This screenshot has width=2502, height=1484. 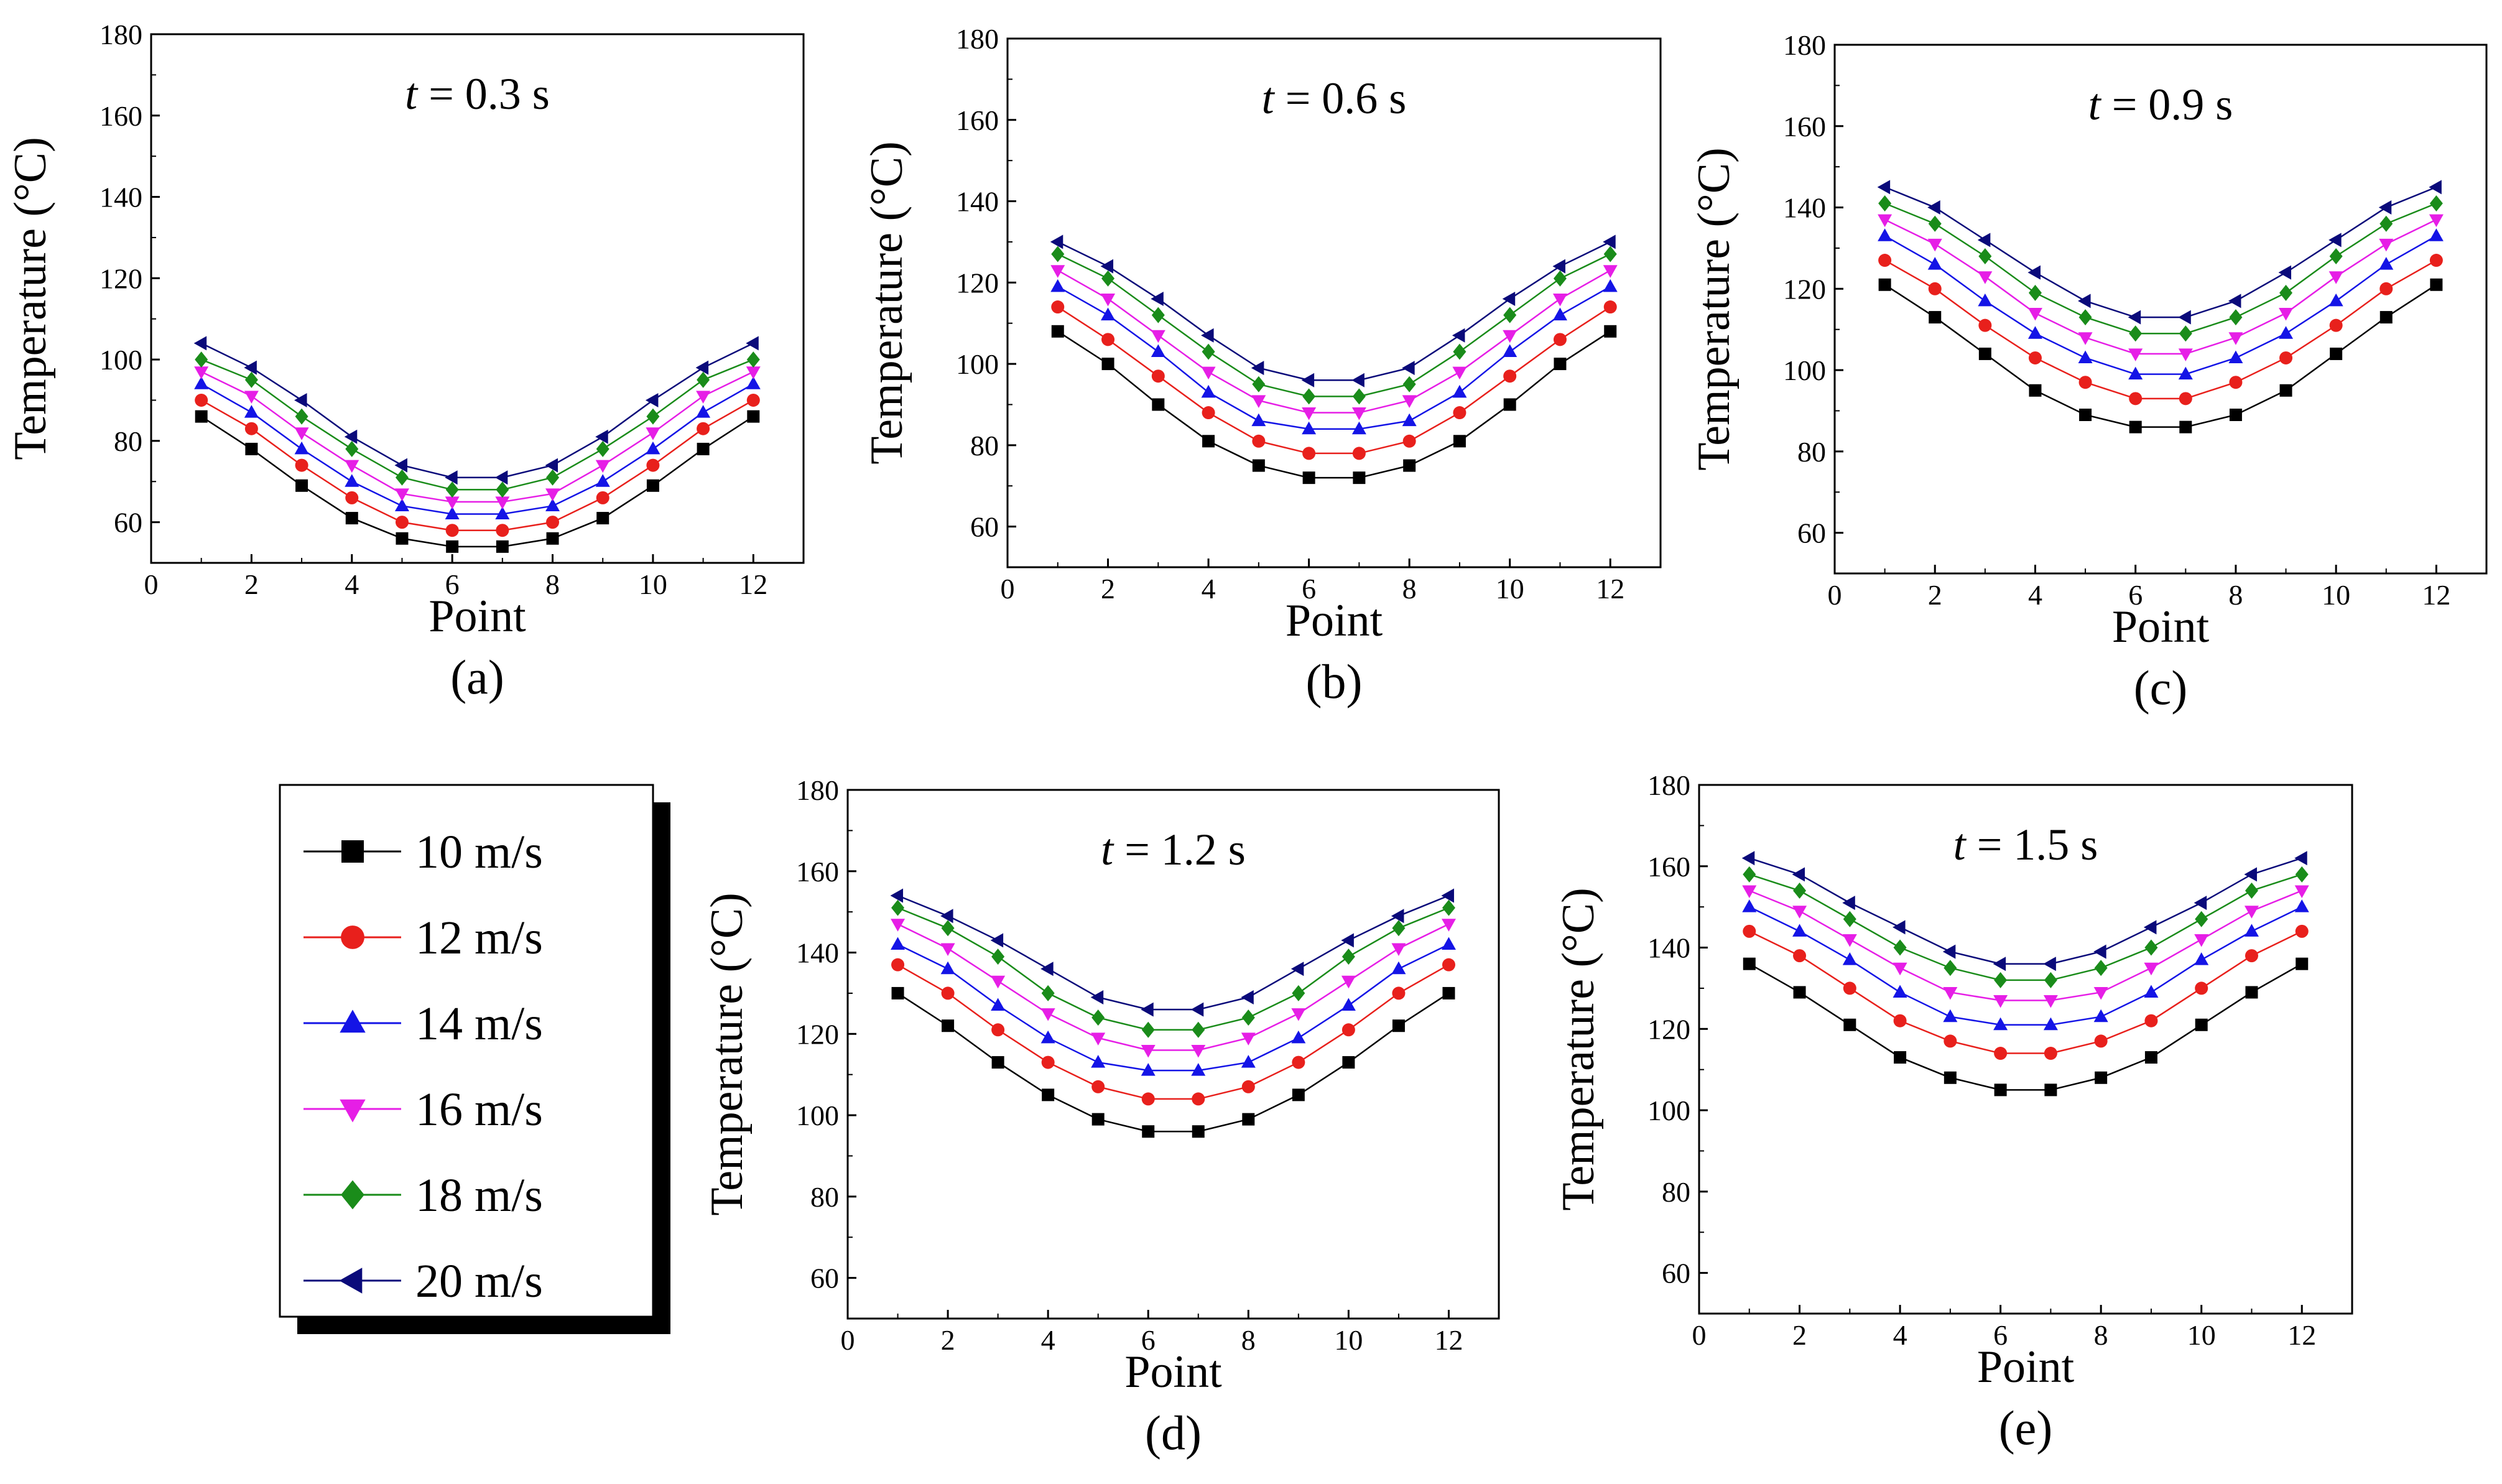 I want to click on y-tick-label: 140, so click(x=121, y=197).